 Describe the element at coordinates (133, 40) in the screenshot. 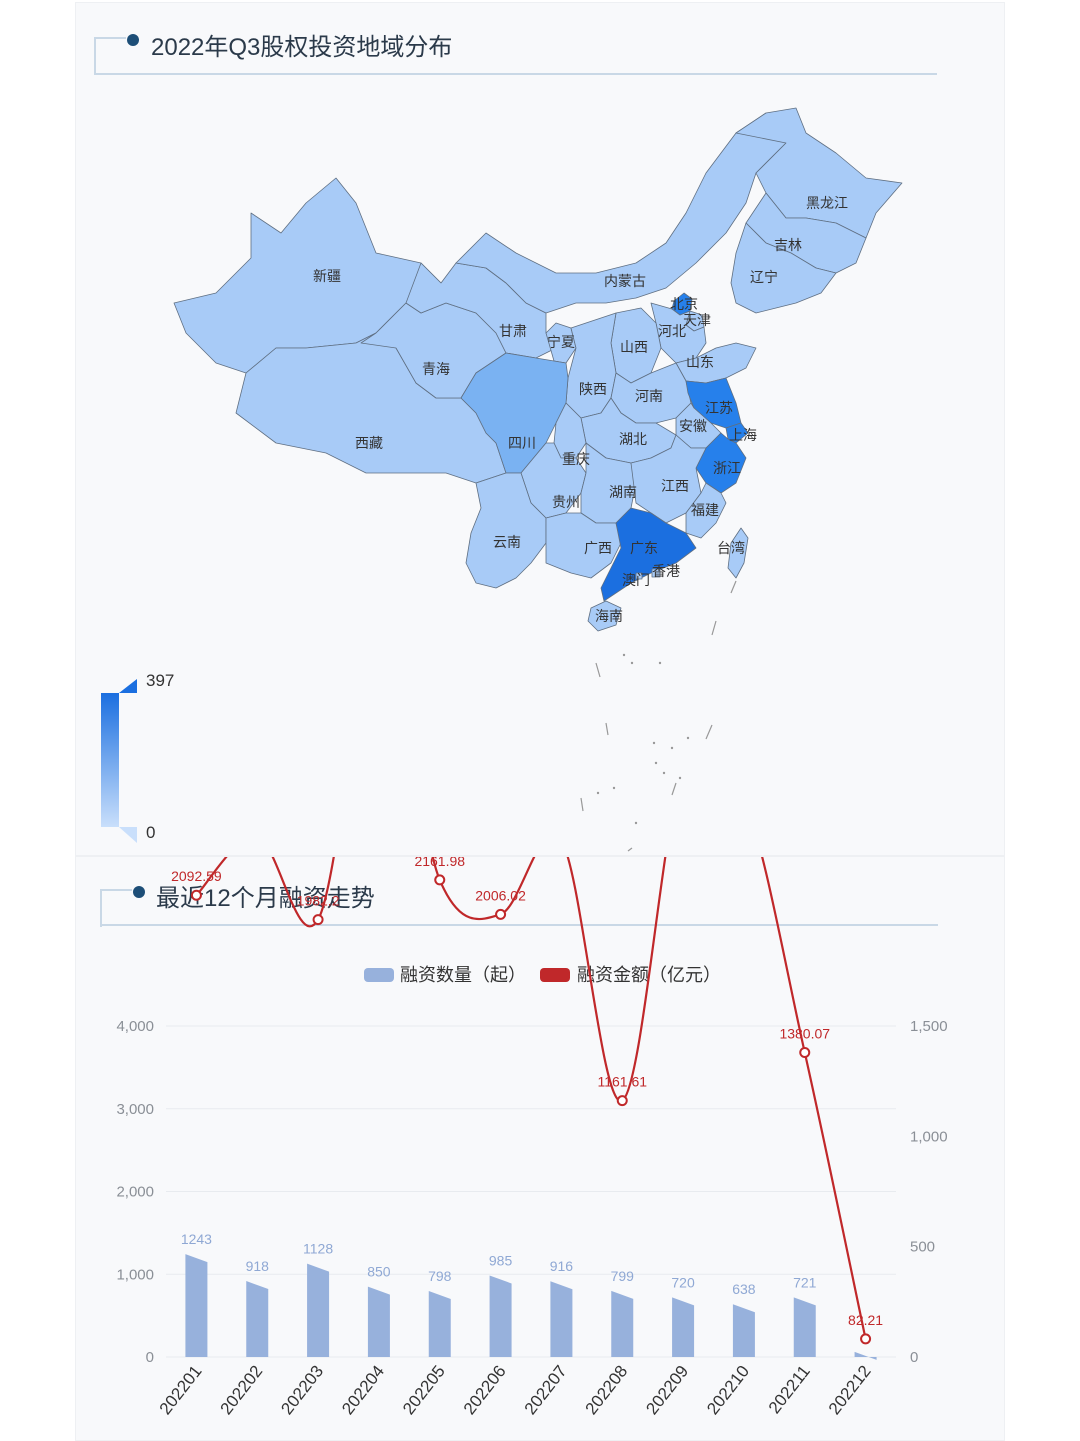

I see `title-bullet-icon` at that location.